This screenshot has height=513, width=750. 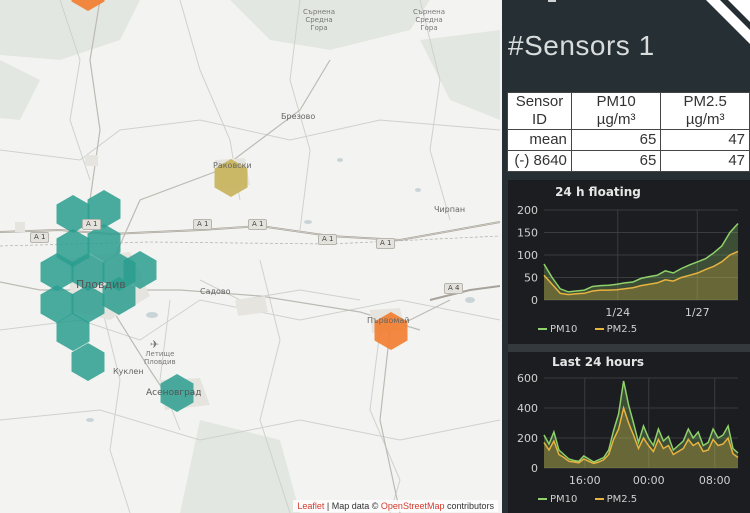 I want to click on table-header-row: Sensor ID PM10 µg/m³ PM2.5 µg/m³, so click(x=628, y=111).